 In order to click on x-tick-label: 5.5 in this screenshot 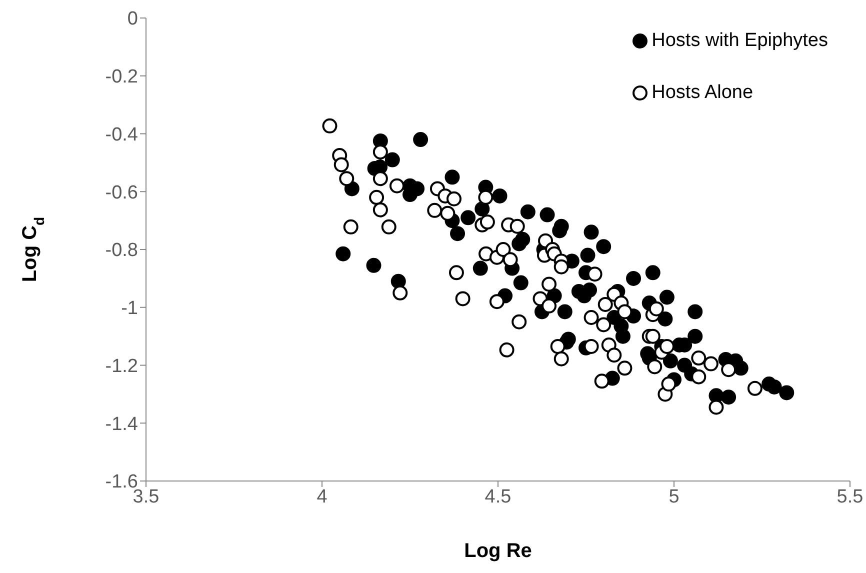, I will do `click(850, 497)`.